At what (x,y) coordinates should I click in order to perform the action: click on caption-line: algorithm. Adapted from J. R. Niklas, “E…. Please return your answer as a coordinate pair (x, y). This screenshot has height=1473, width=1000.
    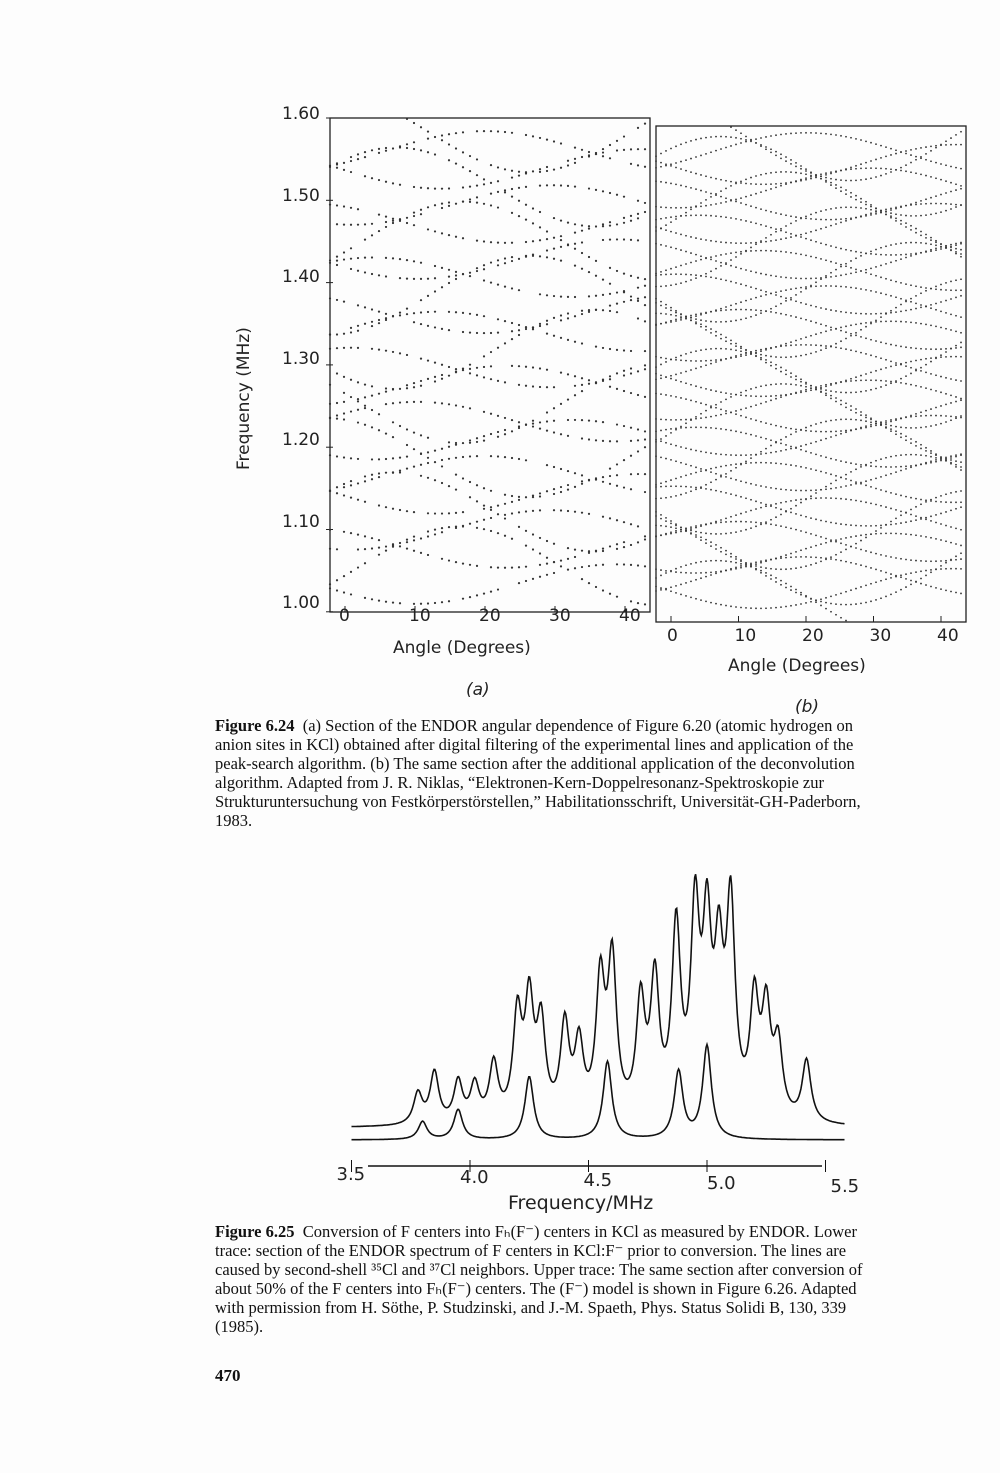
    Looking at the image, I should click on (519, 782).